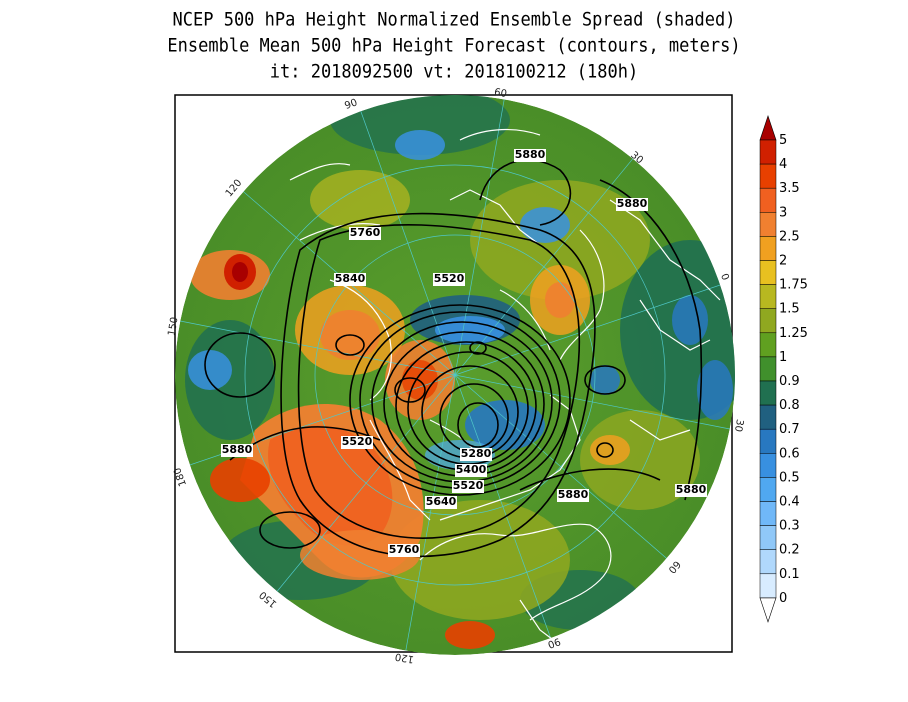 This screenshot has height=702, width=908. What do you see at coordinates (476, 453) in the screenshot?
I see `contour-label: 5280` at bounding box center [476, 453].